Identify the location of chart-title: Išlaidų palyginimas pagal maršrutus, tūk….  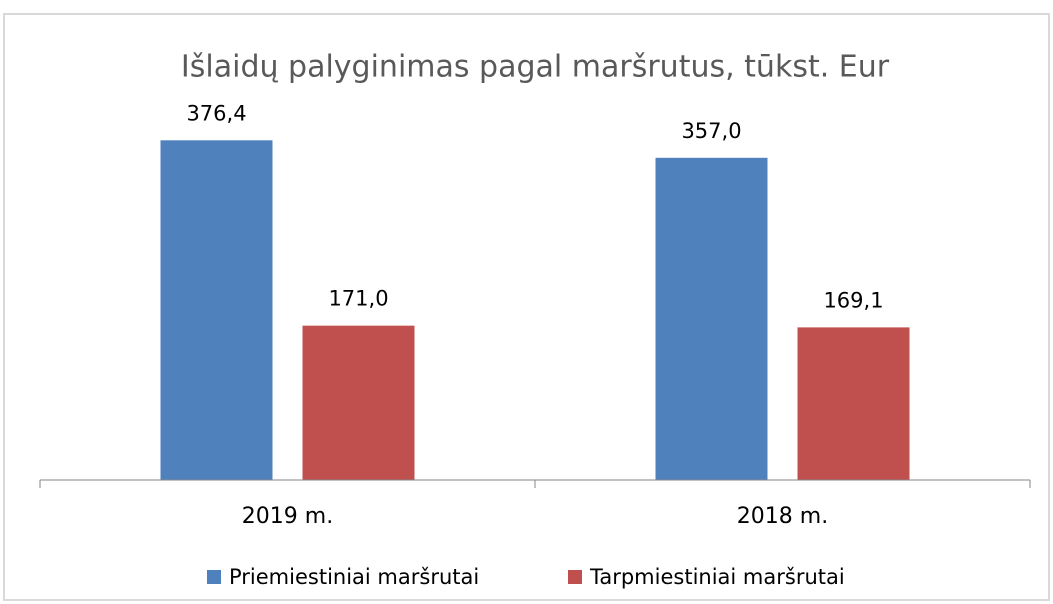
(535, 67).